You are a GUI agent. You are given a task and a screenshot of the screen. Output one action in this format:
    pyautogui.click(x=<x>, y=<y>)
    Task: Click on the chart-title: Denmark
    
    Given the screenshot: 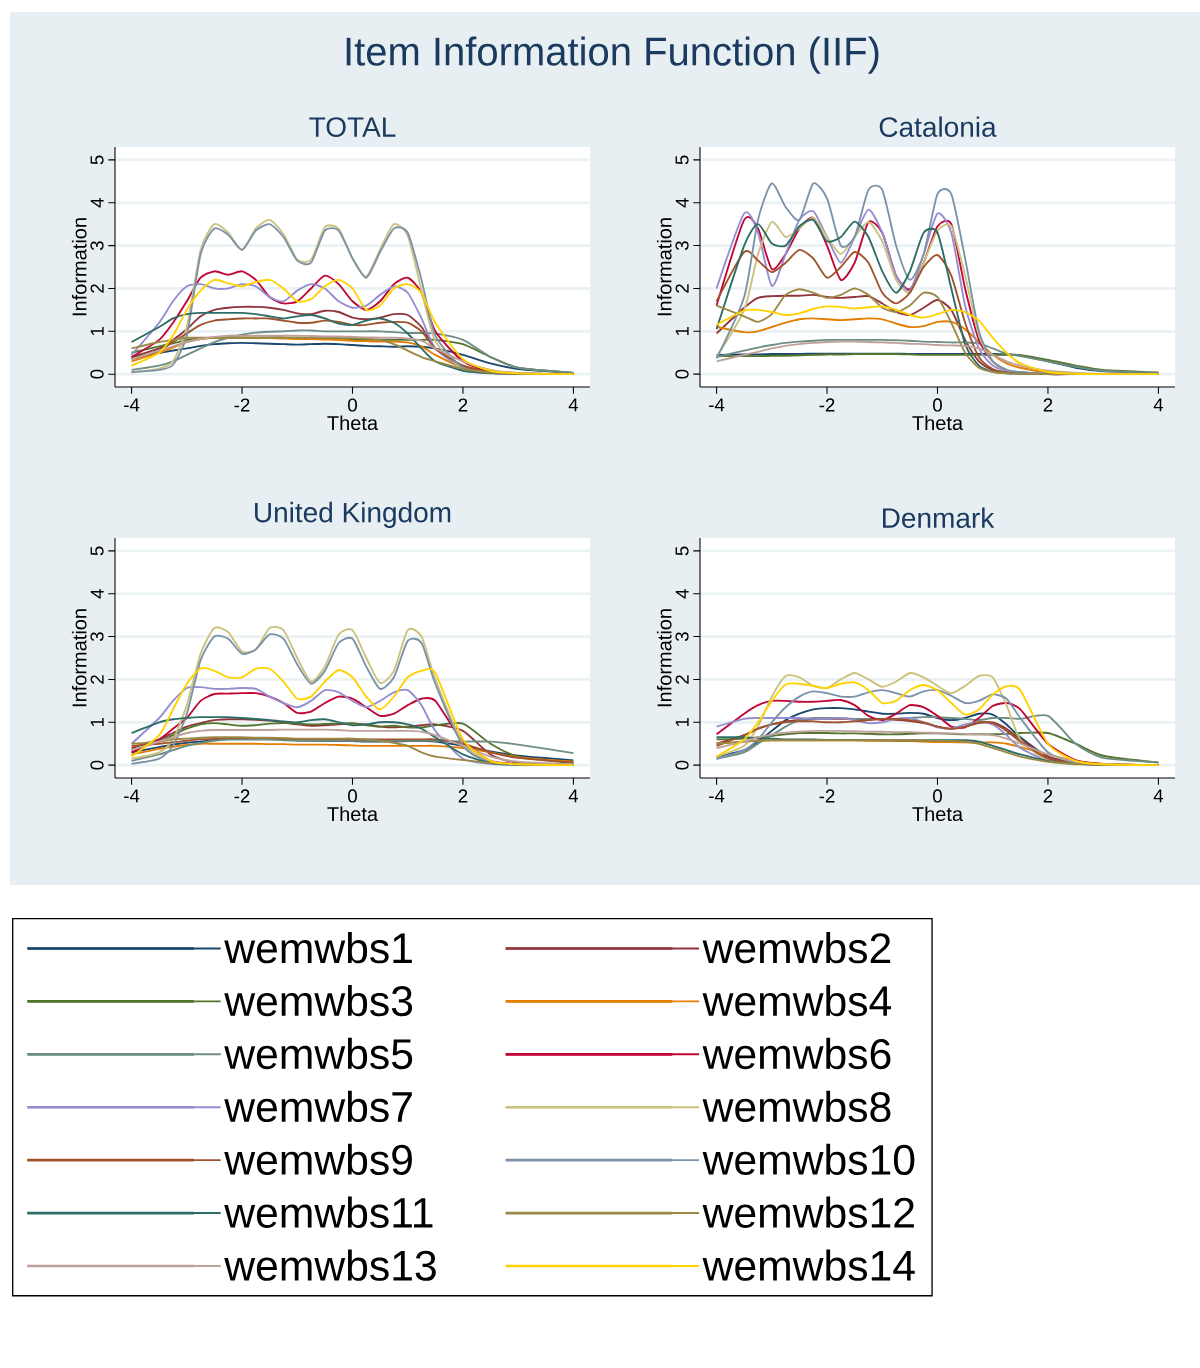 What is the action you would take?
    pyautogui.click(x=939, y=517)
    